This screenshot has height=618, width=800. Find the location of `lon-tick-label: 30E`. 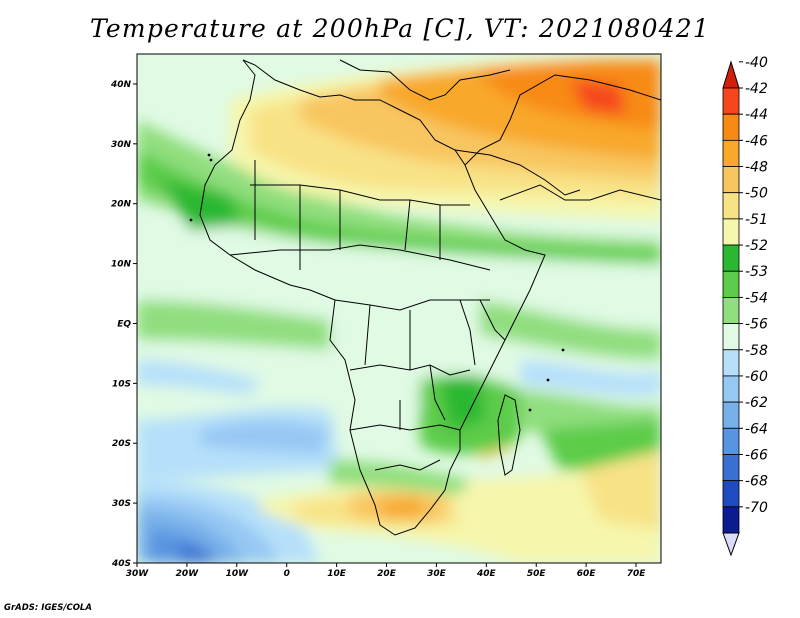

lon-tick-label: 30E is located at coordinates (437, 574).